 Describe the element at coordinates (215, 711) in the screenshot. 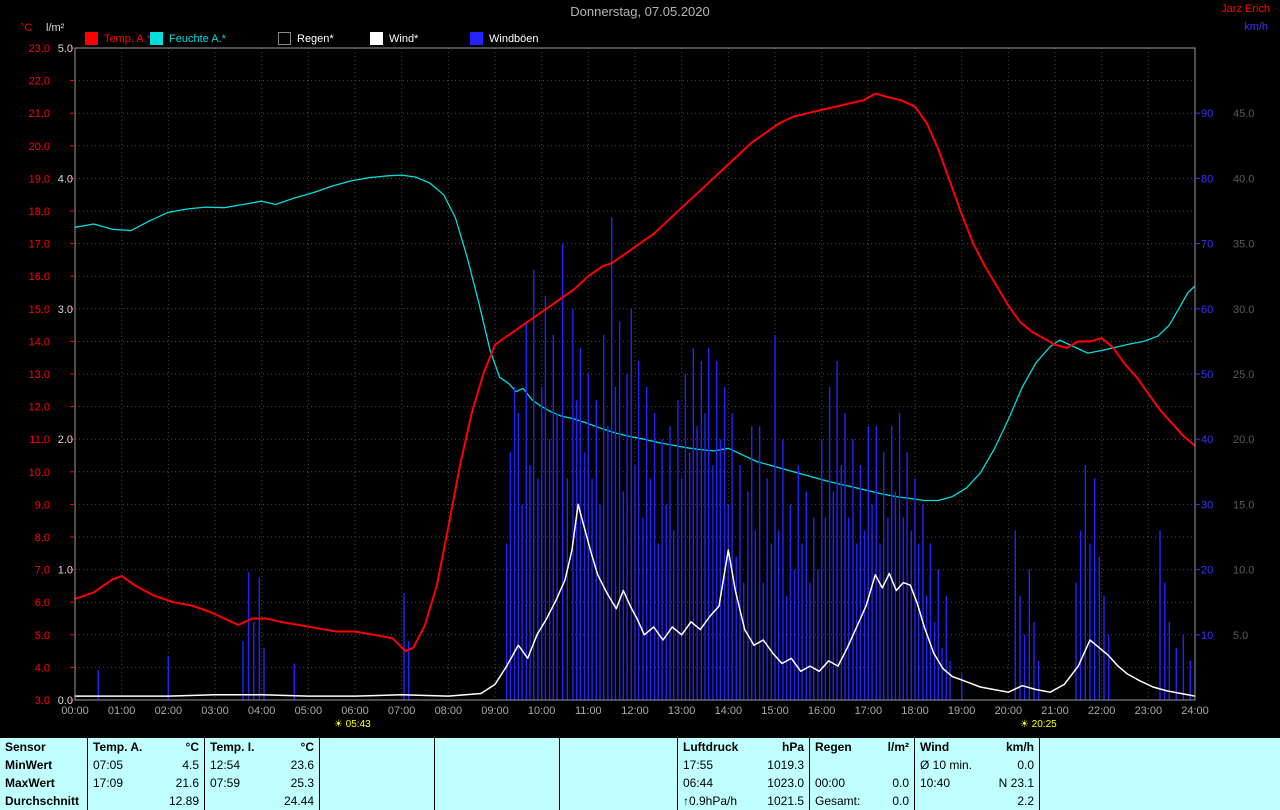

I see `x-axis-label: 03:00` at that location.